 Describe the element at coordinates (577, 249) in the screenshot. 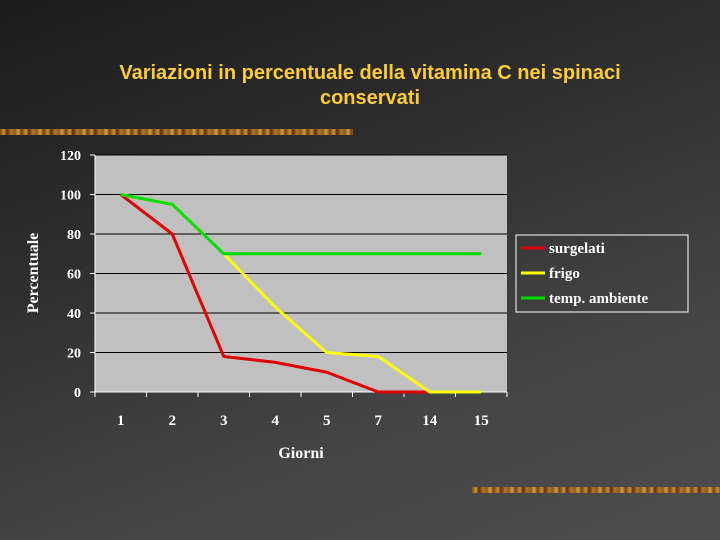

I see `legend-label-0: surgelati` at that location.